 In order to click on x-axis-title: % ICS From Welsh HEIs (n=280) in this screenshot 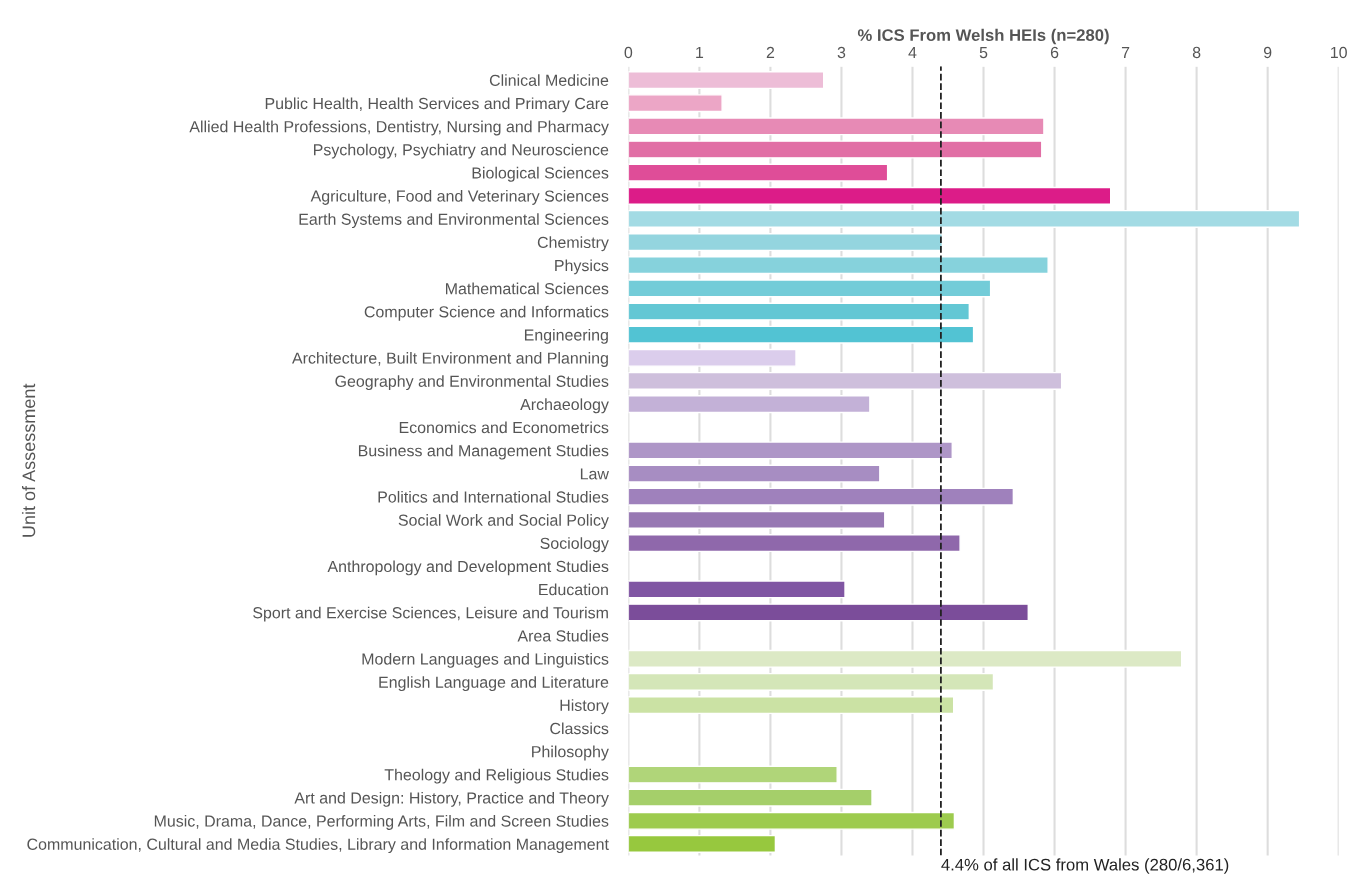, I will do `click(983, 36)`.